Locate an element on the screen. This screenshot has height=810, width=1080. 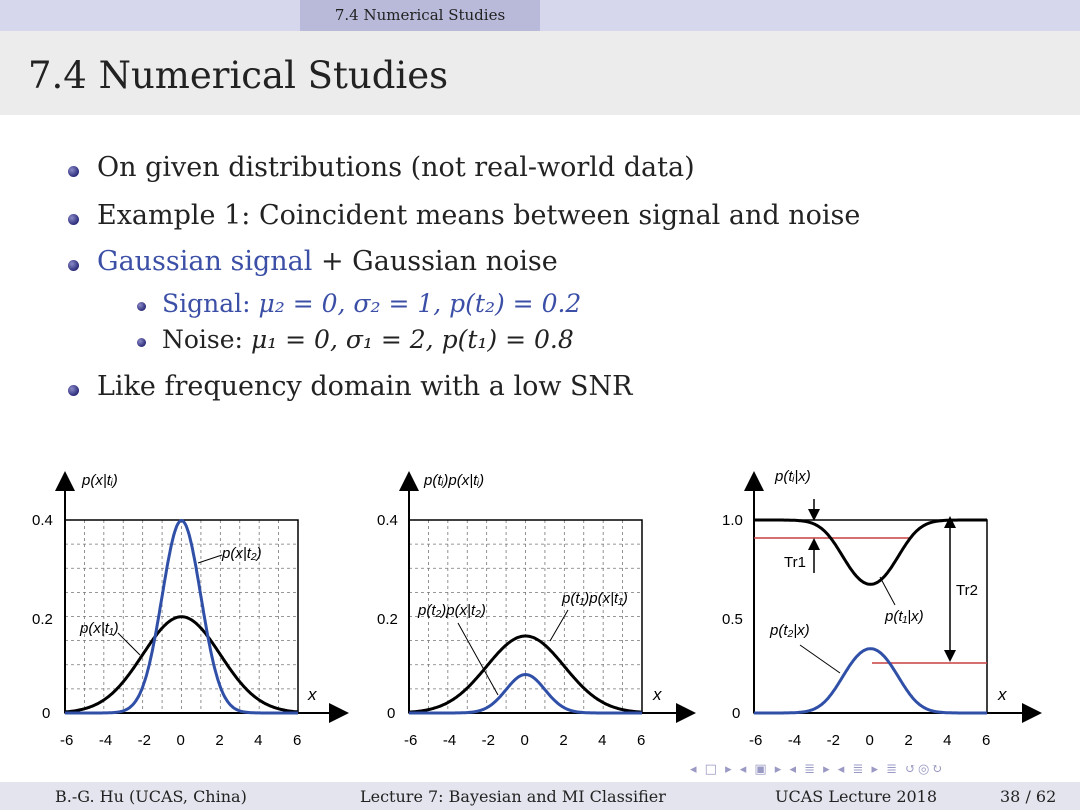
bullet-3: Gaussian signal + Gaussian noise is located at coordinates (327, 261).